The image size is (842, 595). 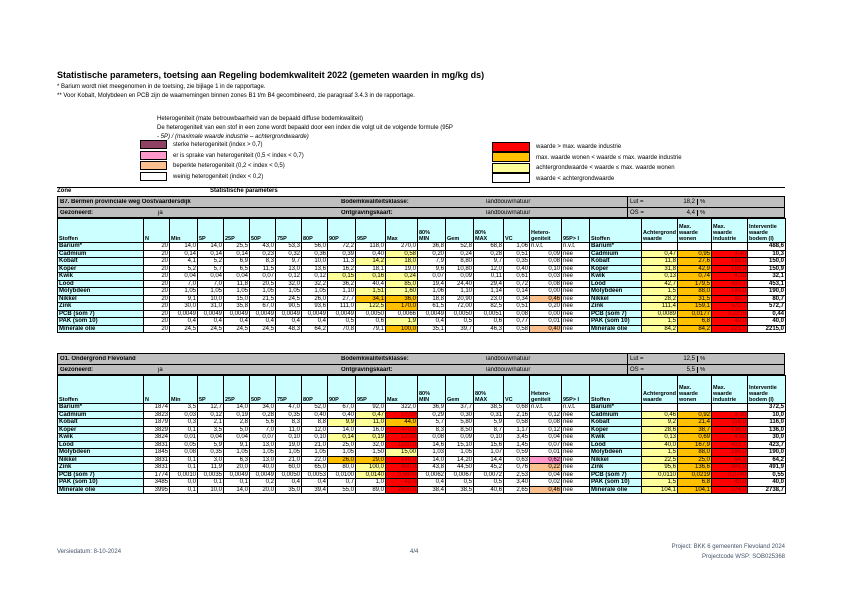 I want to click on value-cell: 140,0, so click(x=401, y=459).